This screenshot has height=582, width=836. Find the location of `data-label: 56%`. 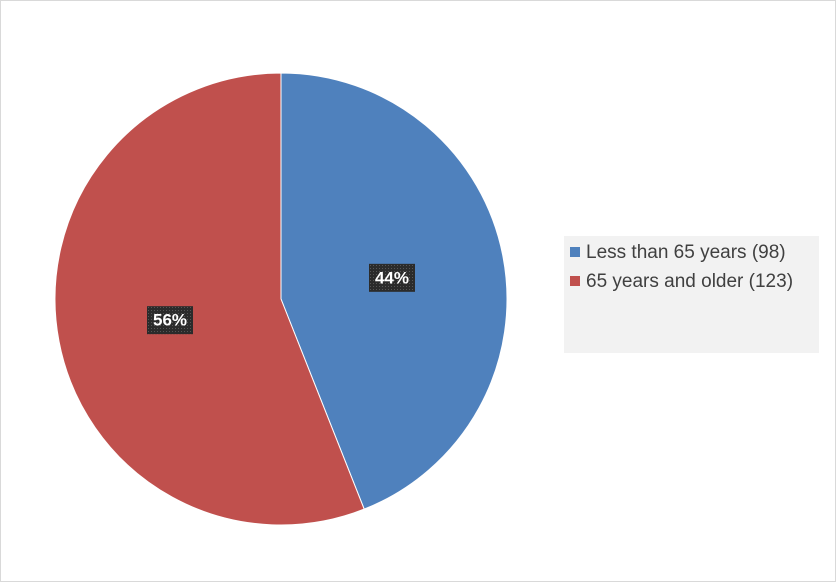

data-label: 56% is located at coordinates (170, 320).